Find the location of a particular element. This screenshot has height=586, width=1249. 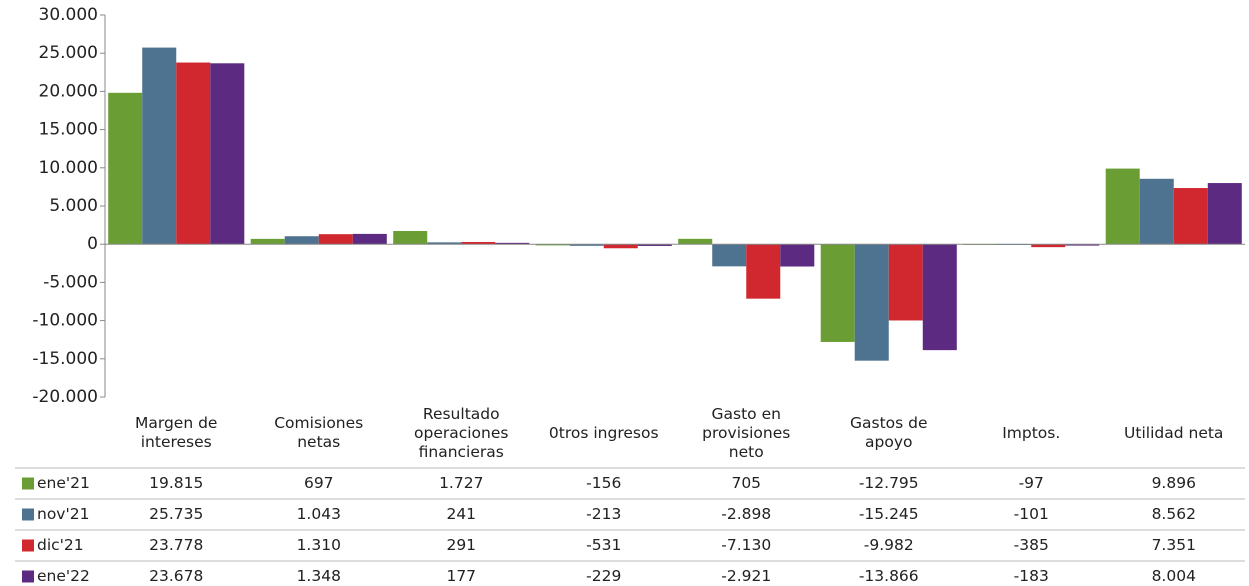

y-tick-label: 30.000 is located at coordinates (68, 15).